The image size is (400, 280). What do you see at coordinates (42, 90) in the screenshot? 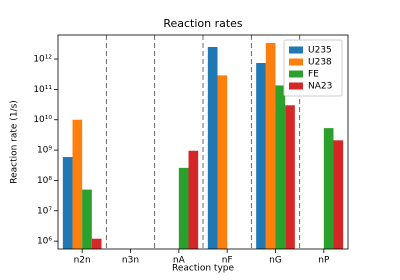
I see `y-tick-label: 10¹¹` at bounding box center [42, 90].